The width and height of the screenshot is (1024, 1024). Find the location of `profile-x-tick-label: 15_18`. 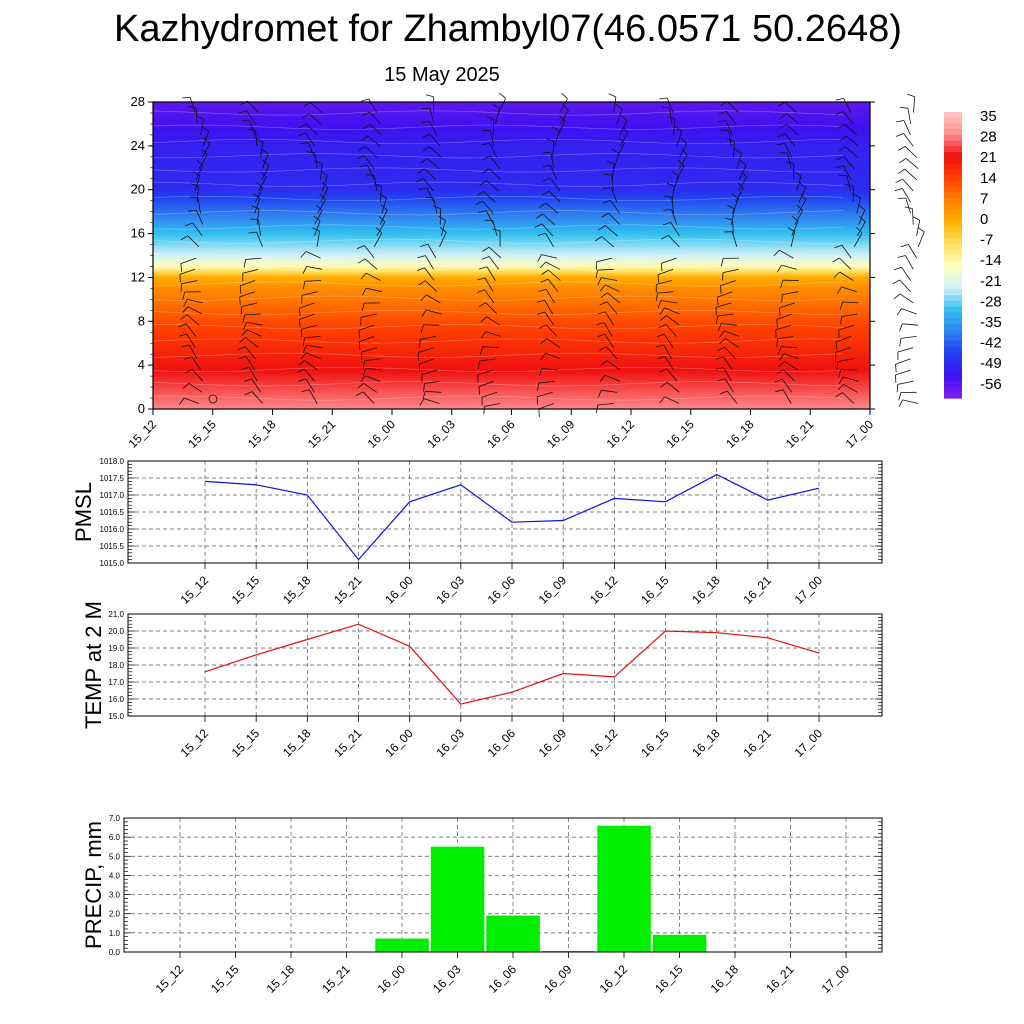

profile-x-tick-label: 15_18 is located at coordinates (262, 434).